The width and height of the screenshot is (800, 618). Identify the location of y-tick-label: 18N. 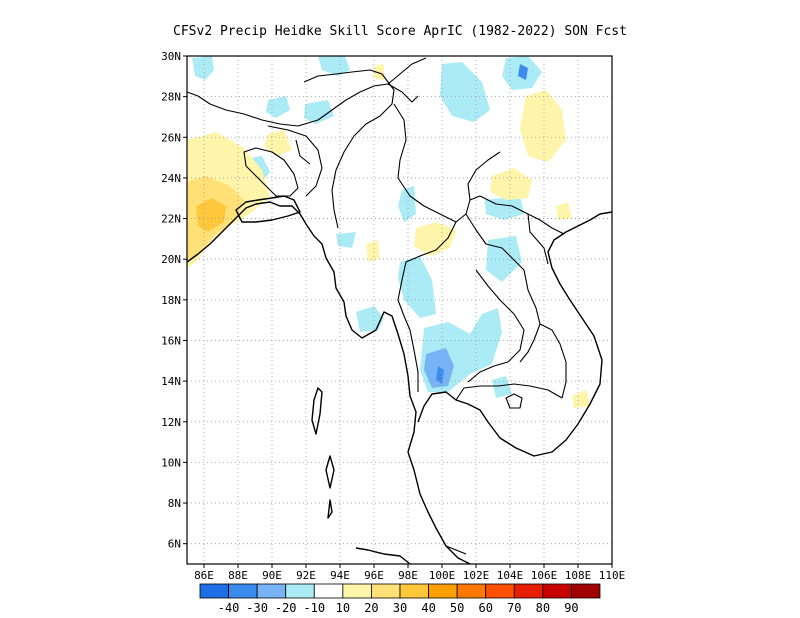
(171, 300).